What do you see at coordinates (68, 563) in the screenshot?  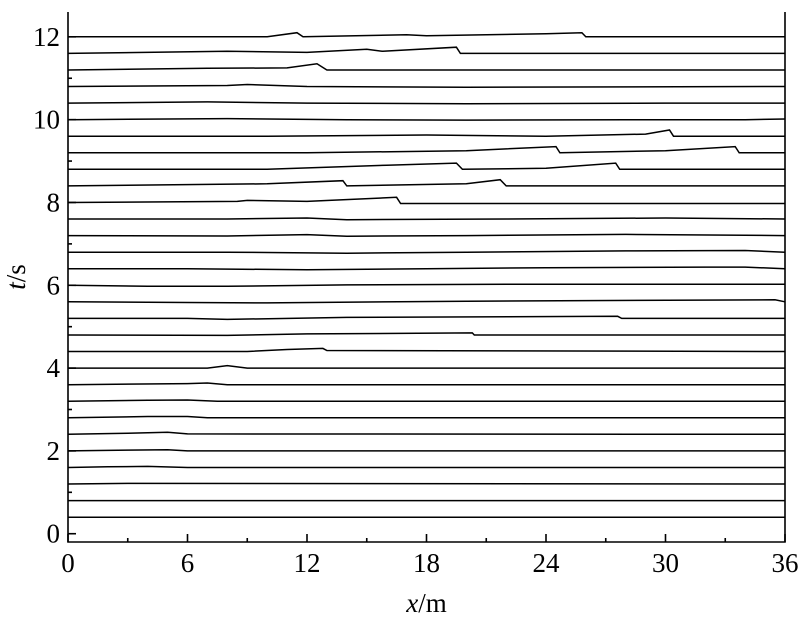 I see `x-tick-label: 0` at bounding box center [68, 563].